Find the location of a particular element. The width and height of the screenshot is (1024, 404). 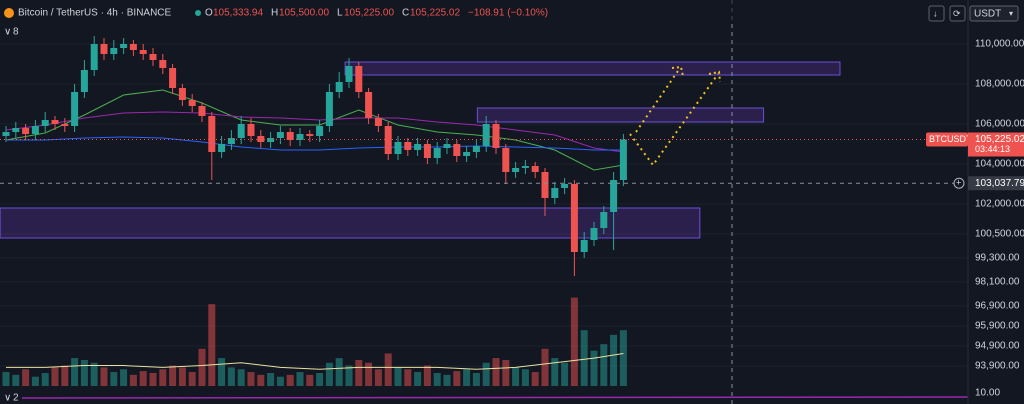

add-alert-button is located at coordinates (959, 183).